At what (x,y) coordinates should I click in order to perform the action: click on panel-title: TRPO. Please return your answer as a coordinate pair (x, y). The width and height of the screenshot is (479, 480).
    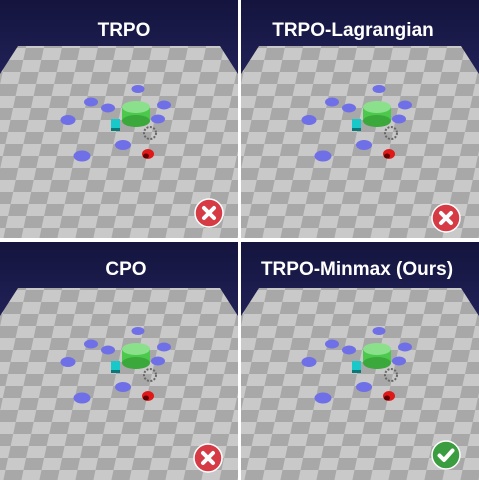
    Looking at the image, I should click on (124, 30).